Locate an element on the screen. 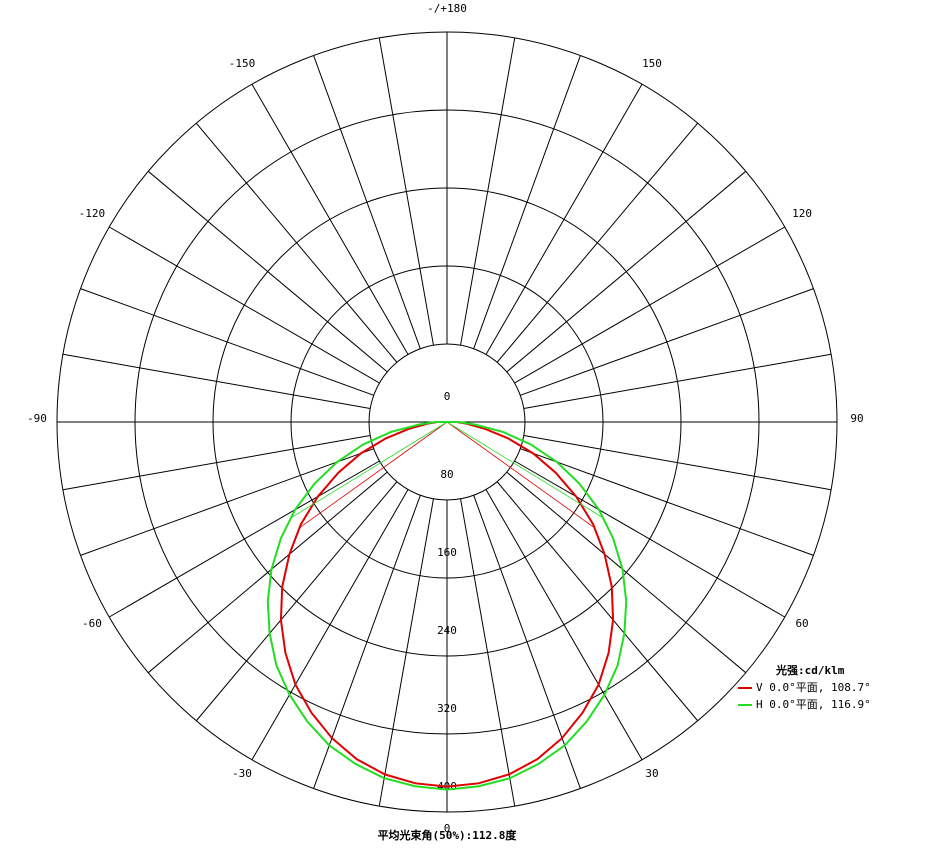 This screenshot has width=943, height=853. theta-tick-label: 90 is located at coordinates (856, 418).